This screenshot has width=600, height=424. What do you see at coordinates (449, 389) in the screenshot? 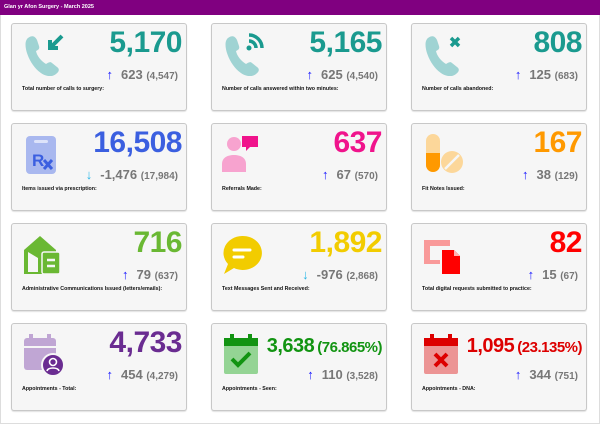
I see `kpi-label: Appointments - DNA:` at bounding box center [449, 389].